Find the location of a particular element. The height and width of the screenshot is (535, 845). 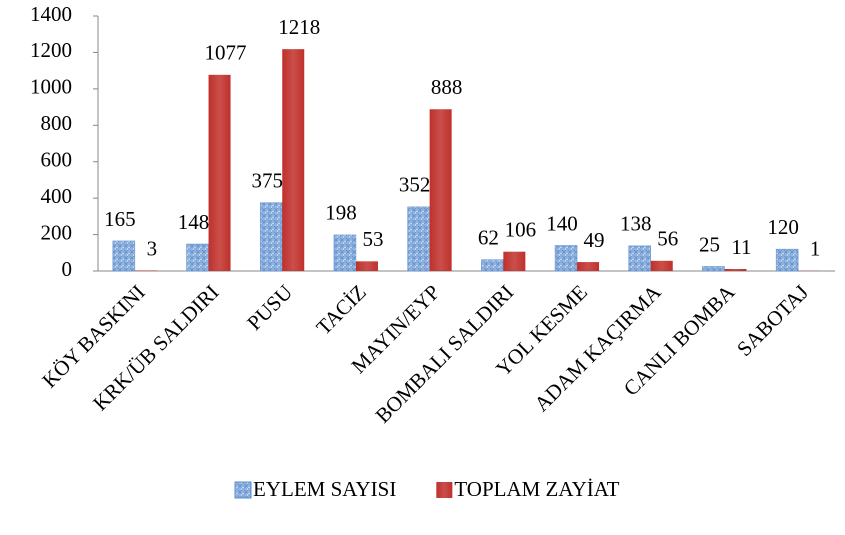

y-tick-label: 1200 is located at coordinates (51, 50).